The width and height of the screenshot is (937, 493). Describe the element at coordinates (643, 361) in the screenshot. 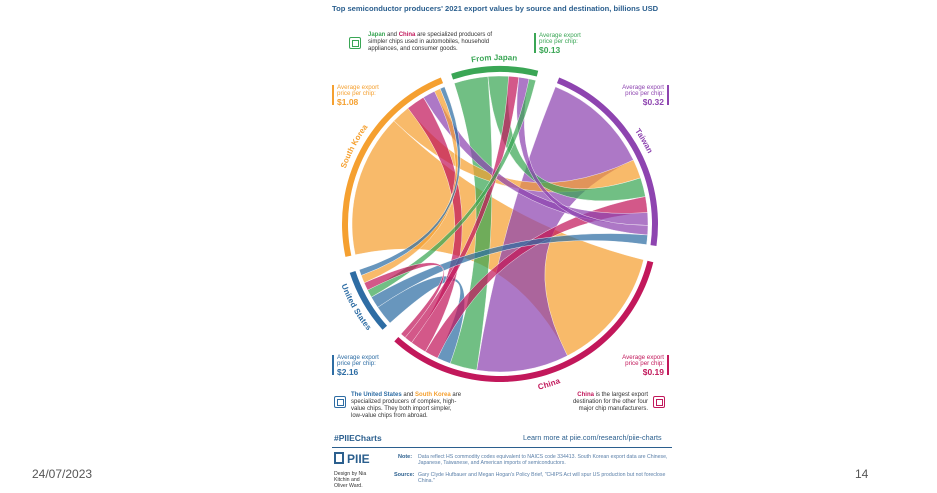

I see `price-china-label: Average export price per chip:` at that location.